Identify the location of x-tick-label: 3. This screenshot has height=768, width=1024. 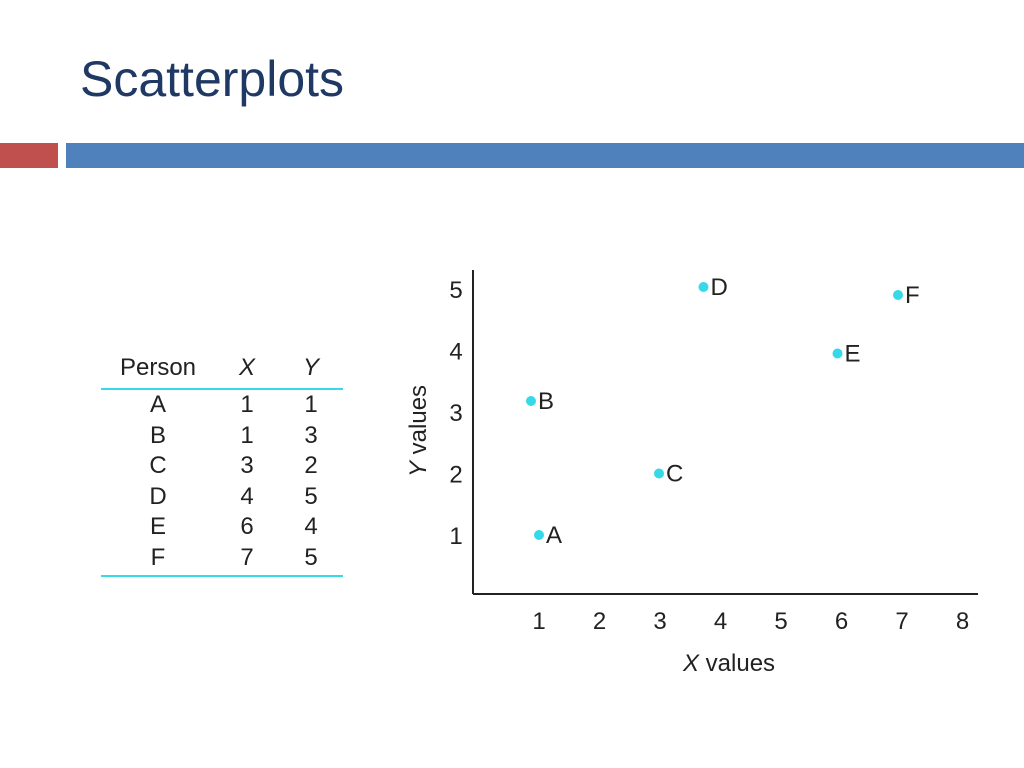
(659, 621).